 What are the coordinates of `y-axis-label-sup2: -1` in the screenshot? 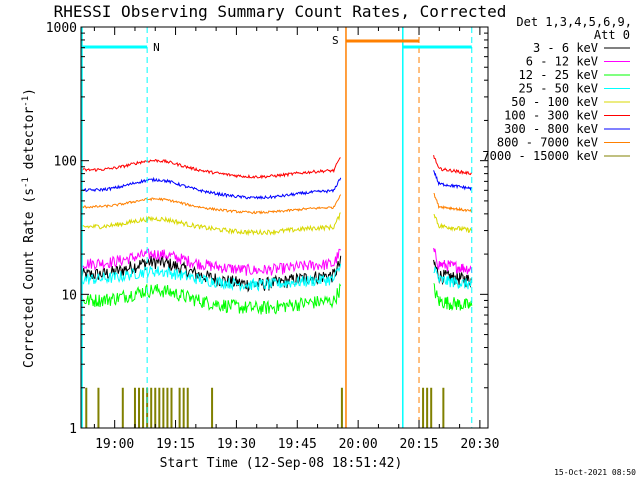 It's located at (26, 101).